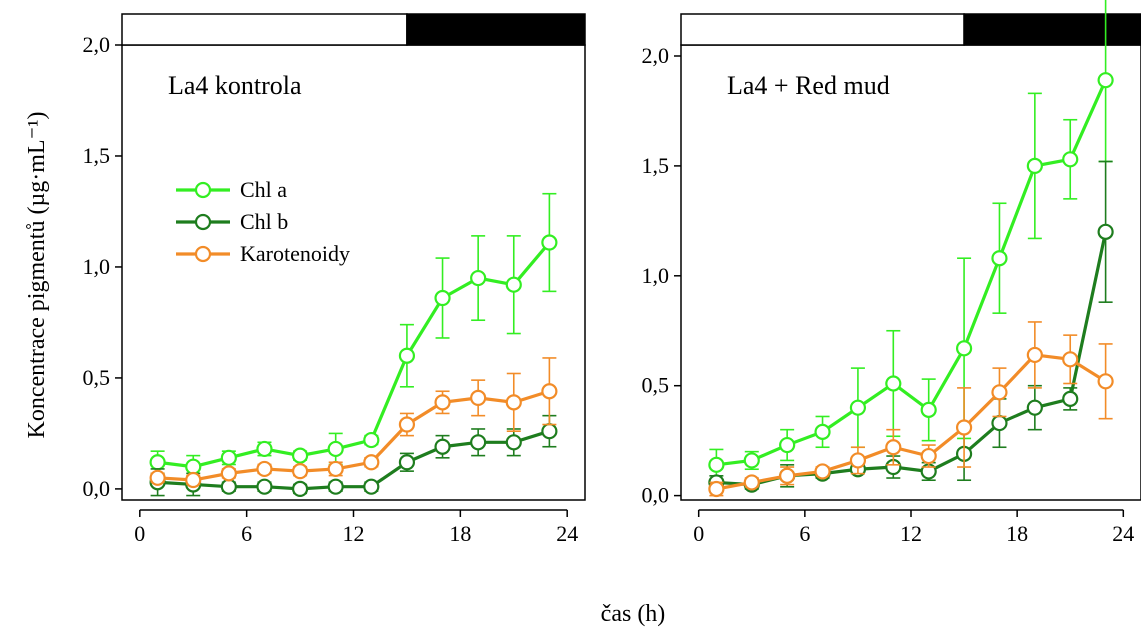  What do you see at coordinates (37, 275) in the screenshot?
I see `y-axis-label: Koncentrace pigmentů (µg·mL⁻¹)` at bounding box center [37, 275].